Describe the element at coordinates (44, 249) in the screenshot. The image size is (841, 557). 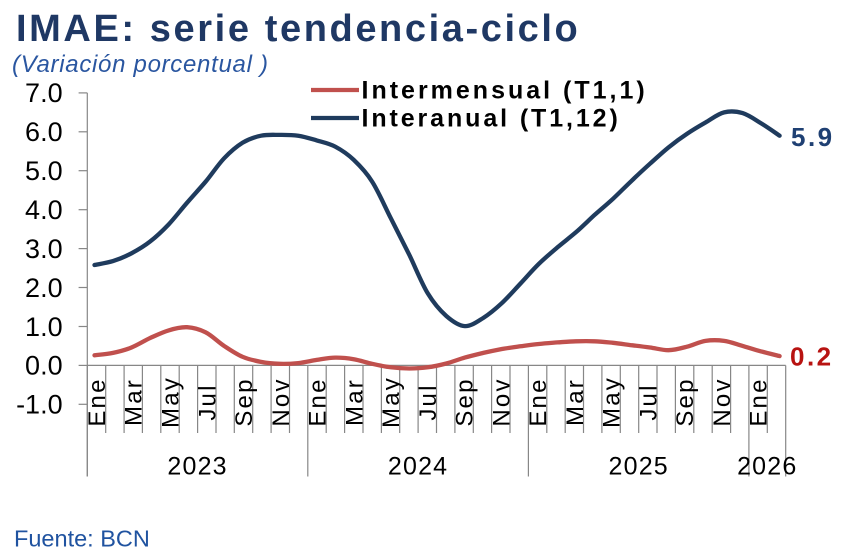
I see `svg-text: 3.0` at that location.